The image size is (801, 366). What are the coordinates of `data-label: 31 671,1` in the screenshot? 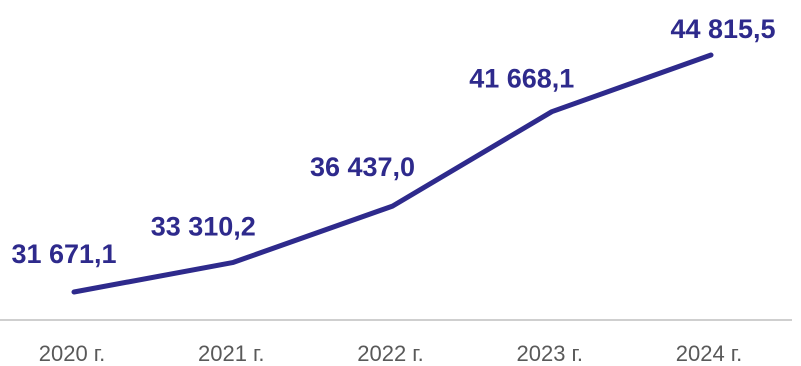 It's located at (63, 254).